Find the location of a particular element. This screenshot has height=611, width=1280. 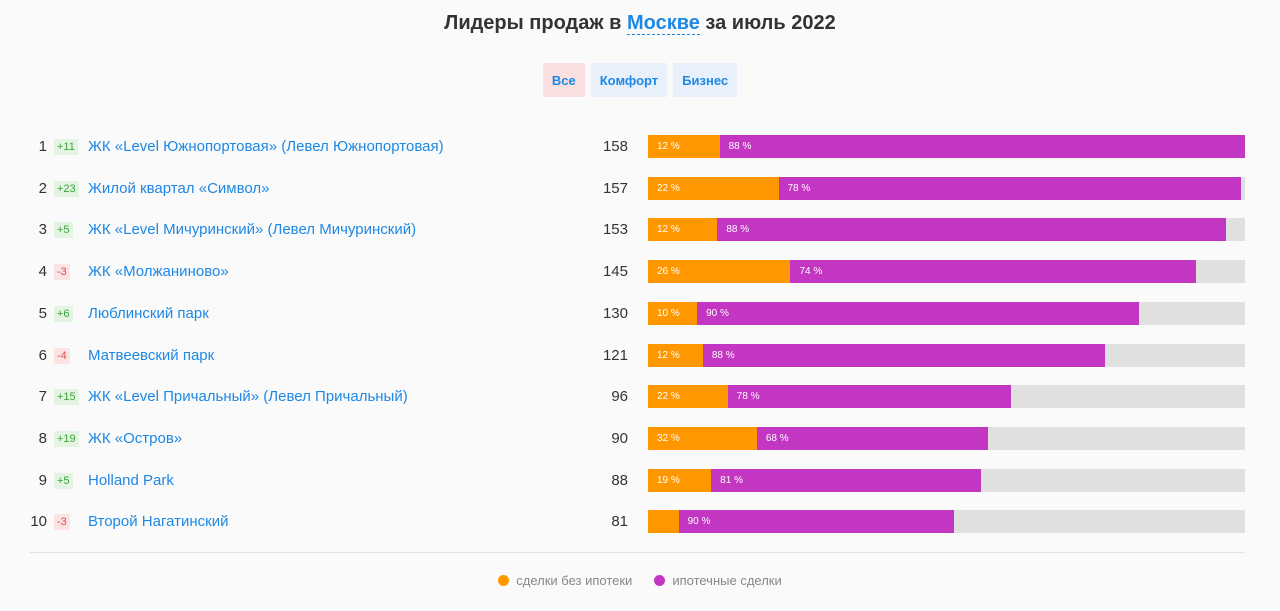

legend-item-mortgage: ипотечные сделки is located at coordinates (718, 580).